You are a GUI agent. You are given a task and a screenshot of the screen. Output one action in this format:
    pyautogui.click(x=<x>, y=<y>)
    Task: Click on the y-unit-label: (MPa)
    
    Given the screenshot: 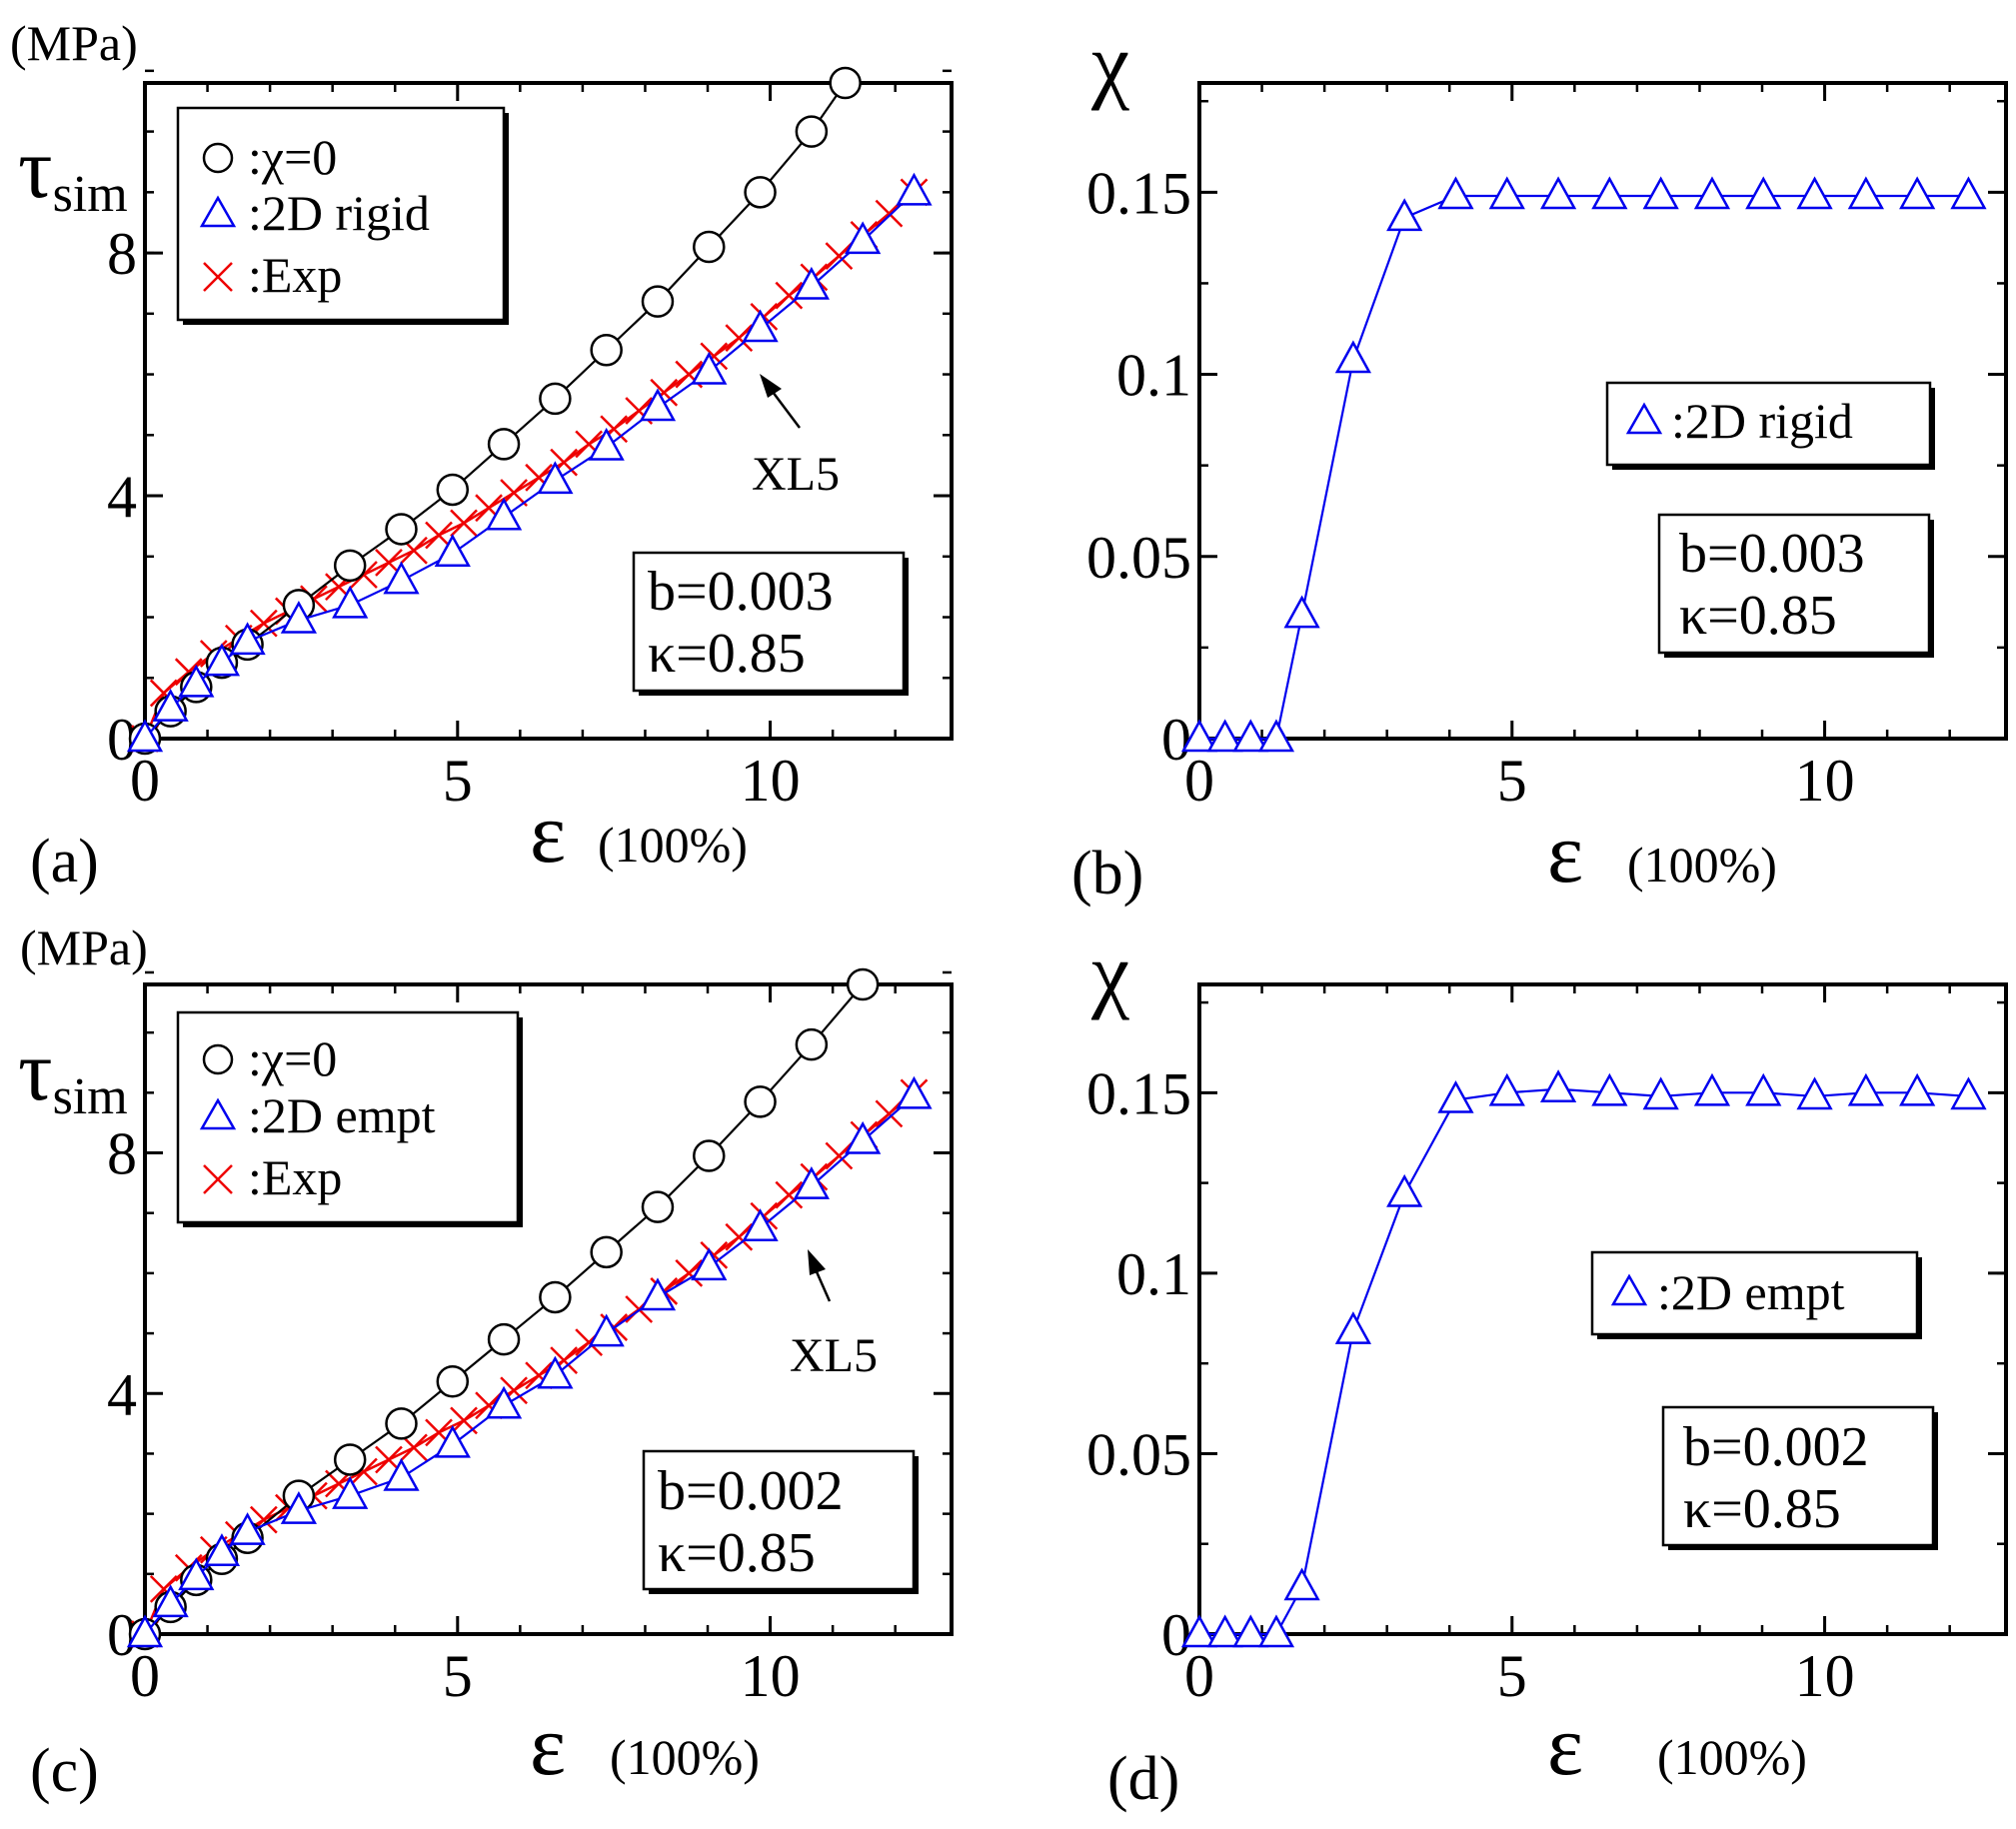 What is the action you would take?
    pyautogui.click(x=74, y=43)
    